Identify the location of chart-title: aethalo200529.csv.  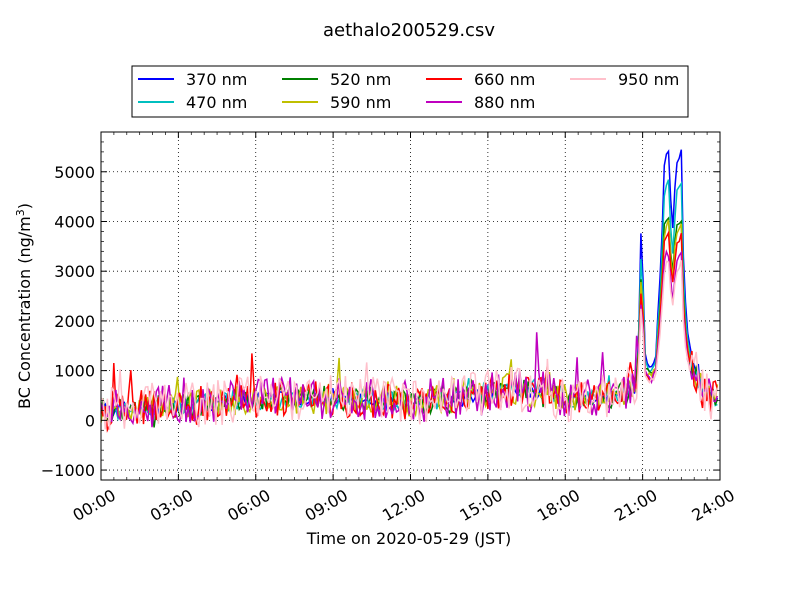
(409, 30).